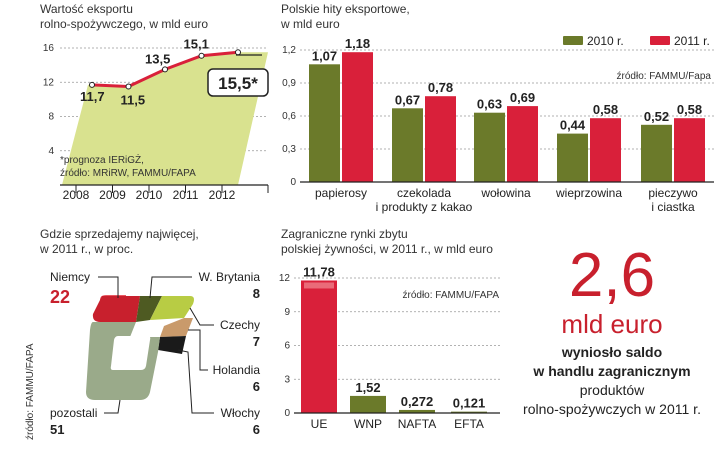 The width and height of the screenshot is (720, 474). Describe the element at coordinates (417, 401) in the screenshot. I see `foreign-markets-data-label: 0,272` at that location.